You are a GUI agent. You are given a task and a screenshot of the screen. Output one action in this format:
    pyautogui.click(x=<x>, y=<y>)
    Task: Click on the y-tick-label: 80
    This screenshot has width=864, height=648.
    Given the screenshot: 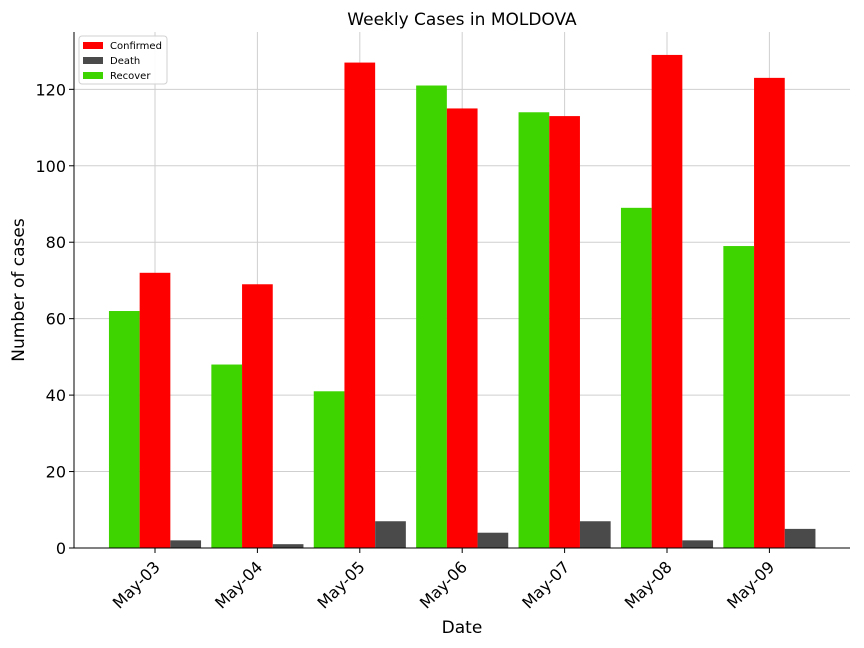 What is the action you would take?
    pyautogui.click(x=56, y=242)
    